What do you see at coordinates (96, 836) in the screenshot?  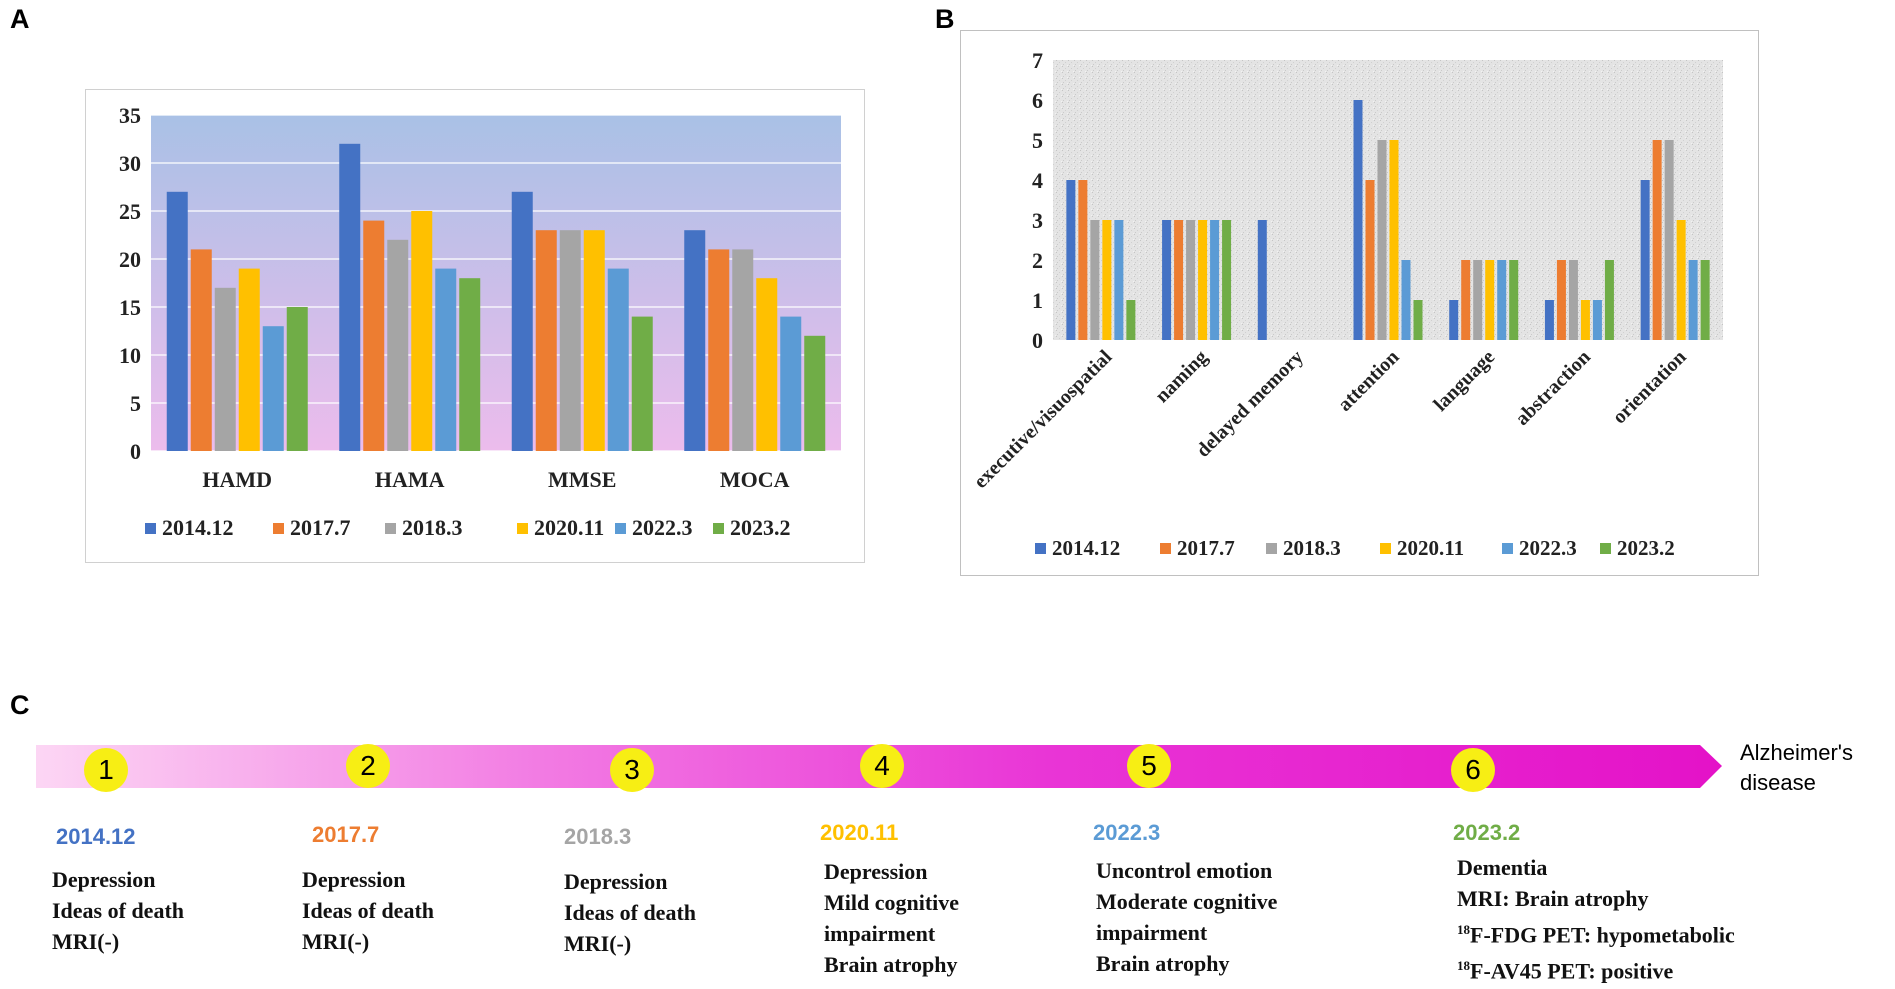 I see `event-date-1: 2014.12` at bounding box center [96, 836].